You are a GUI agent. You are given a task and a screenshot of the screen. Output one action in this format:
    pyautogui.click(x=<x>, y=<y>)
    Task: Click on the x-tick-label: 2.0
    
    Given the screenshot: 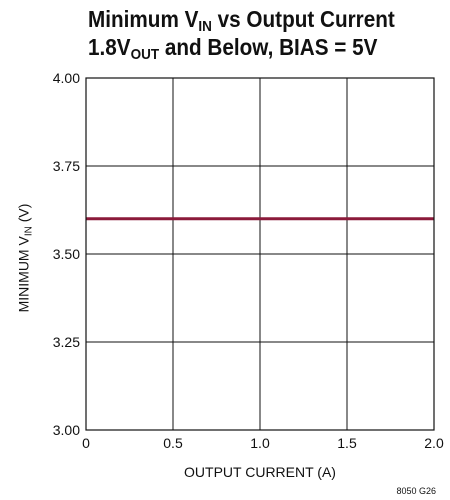 What is the action you would take?
    pyautogui.click(x=434, y=443)
    